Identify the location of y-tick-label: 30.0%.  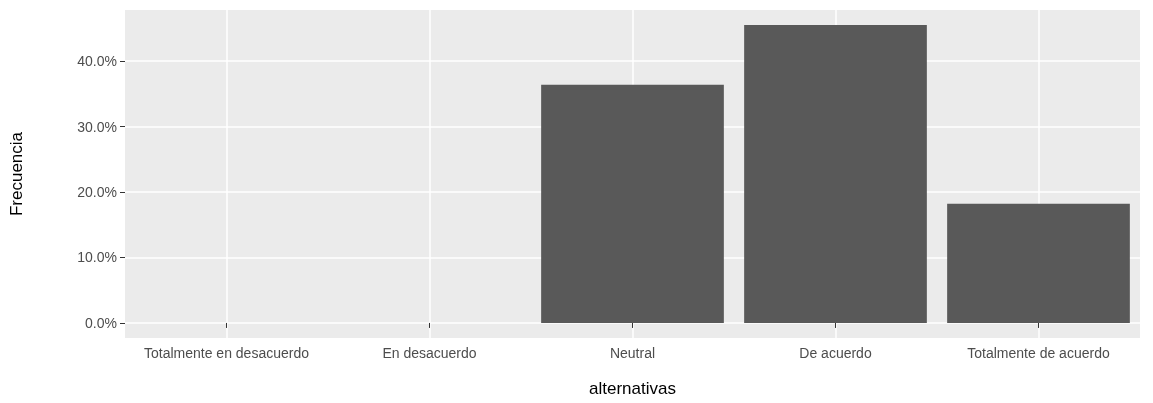
(97, 126).